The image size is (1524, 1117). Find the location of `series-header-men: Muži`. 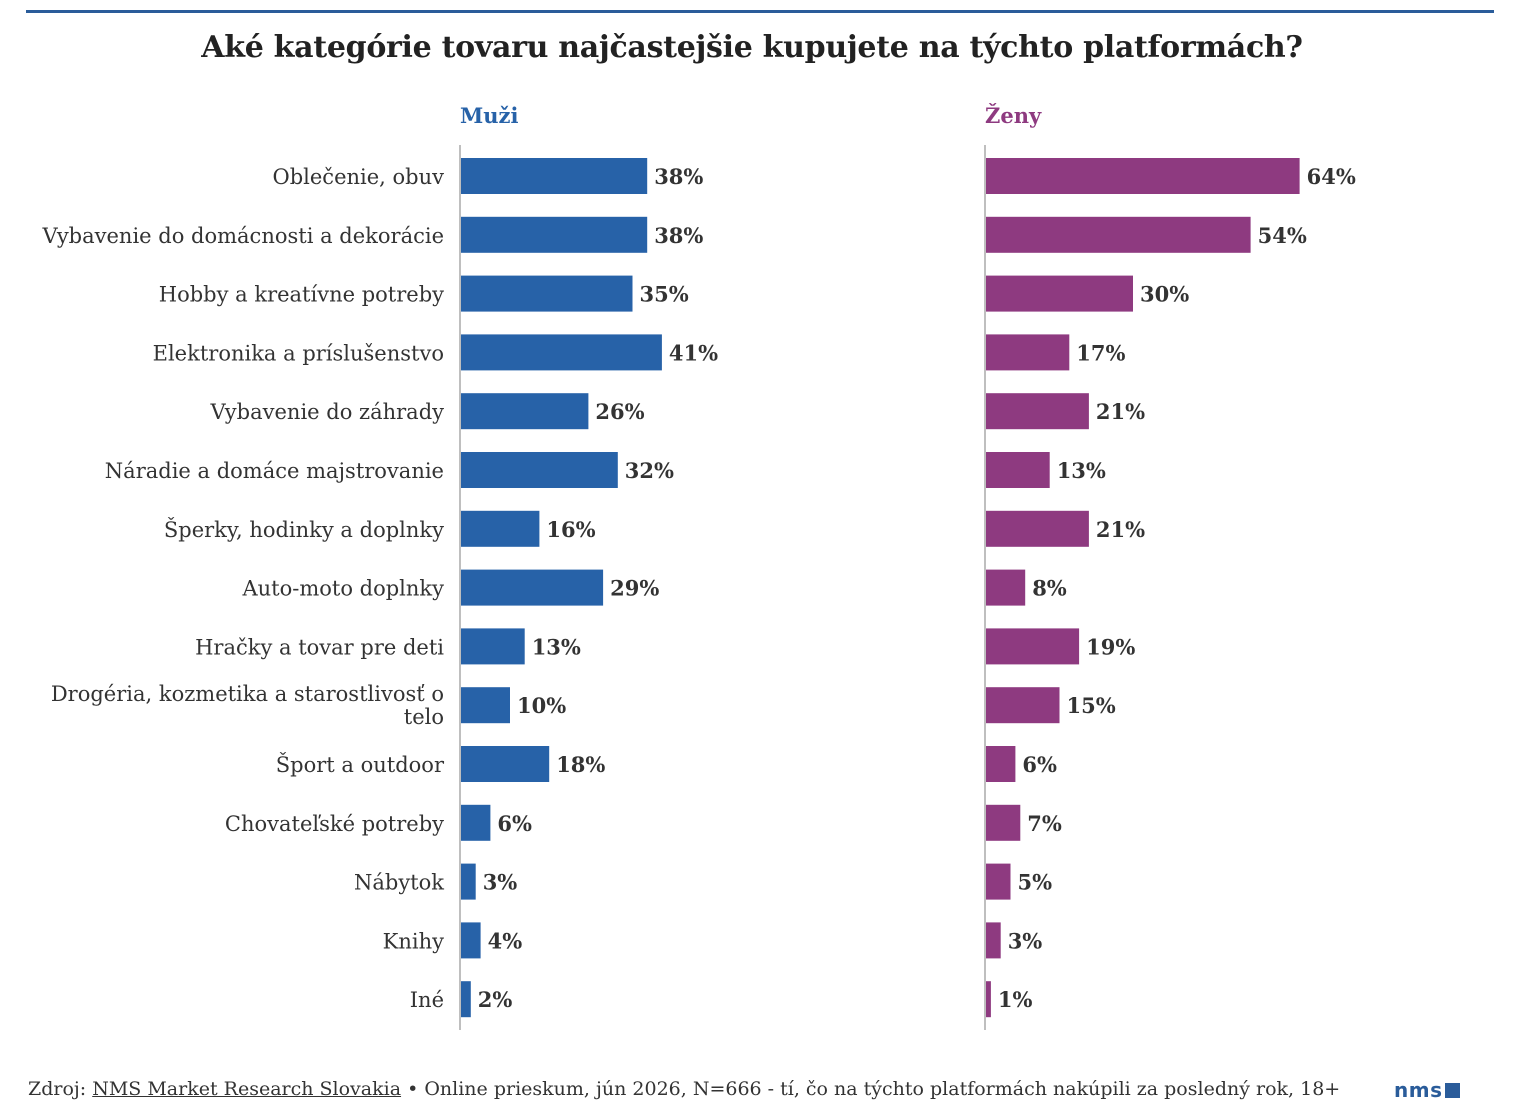

series-header-men: Muži is located at coordinates (489, 115).